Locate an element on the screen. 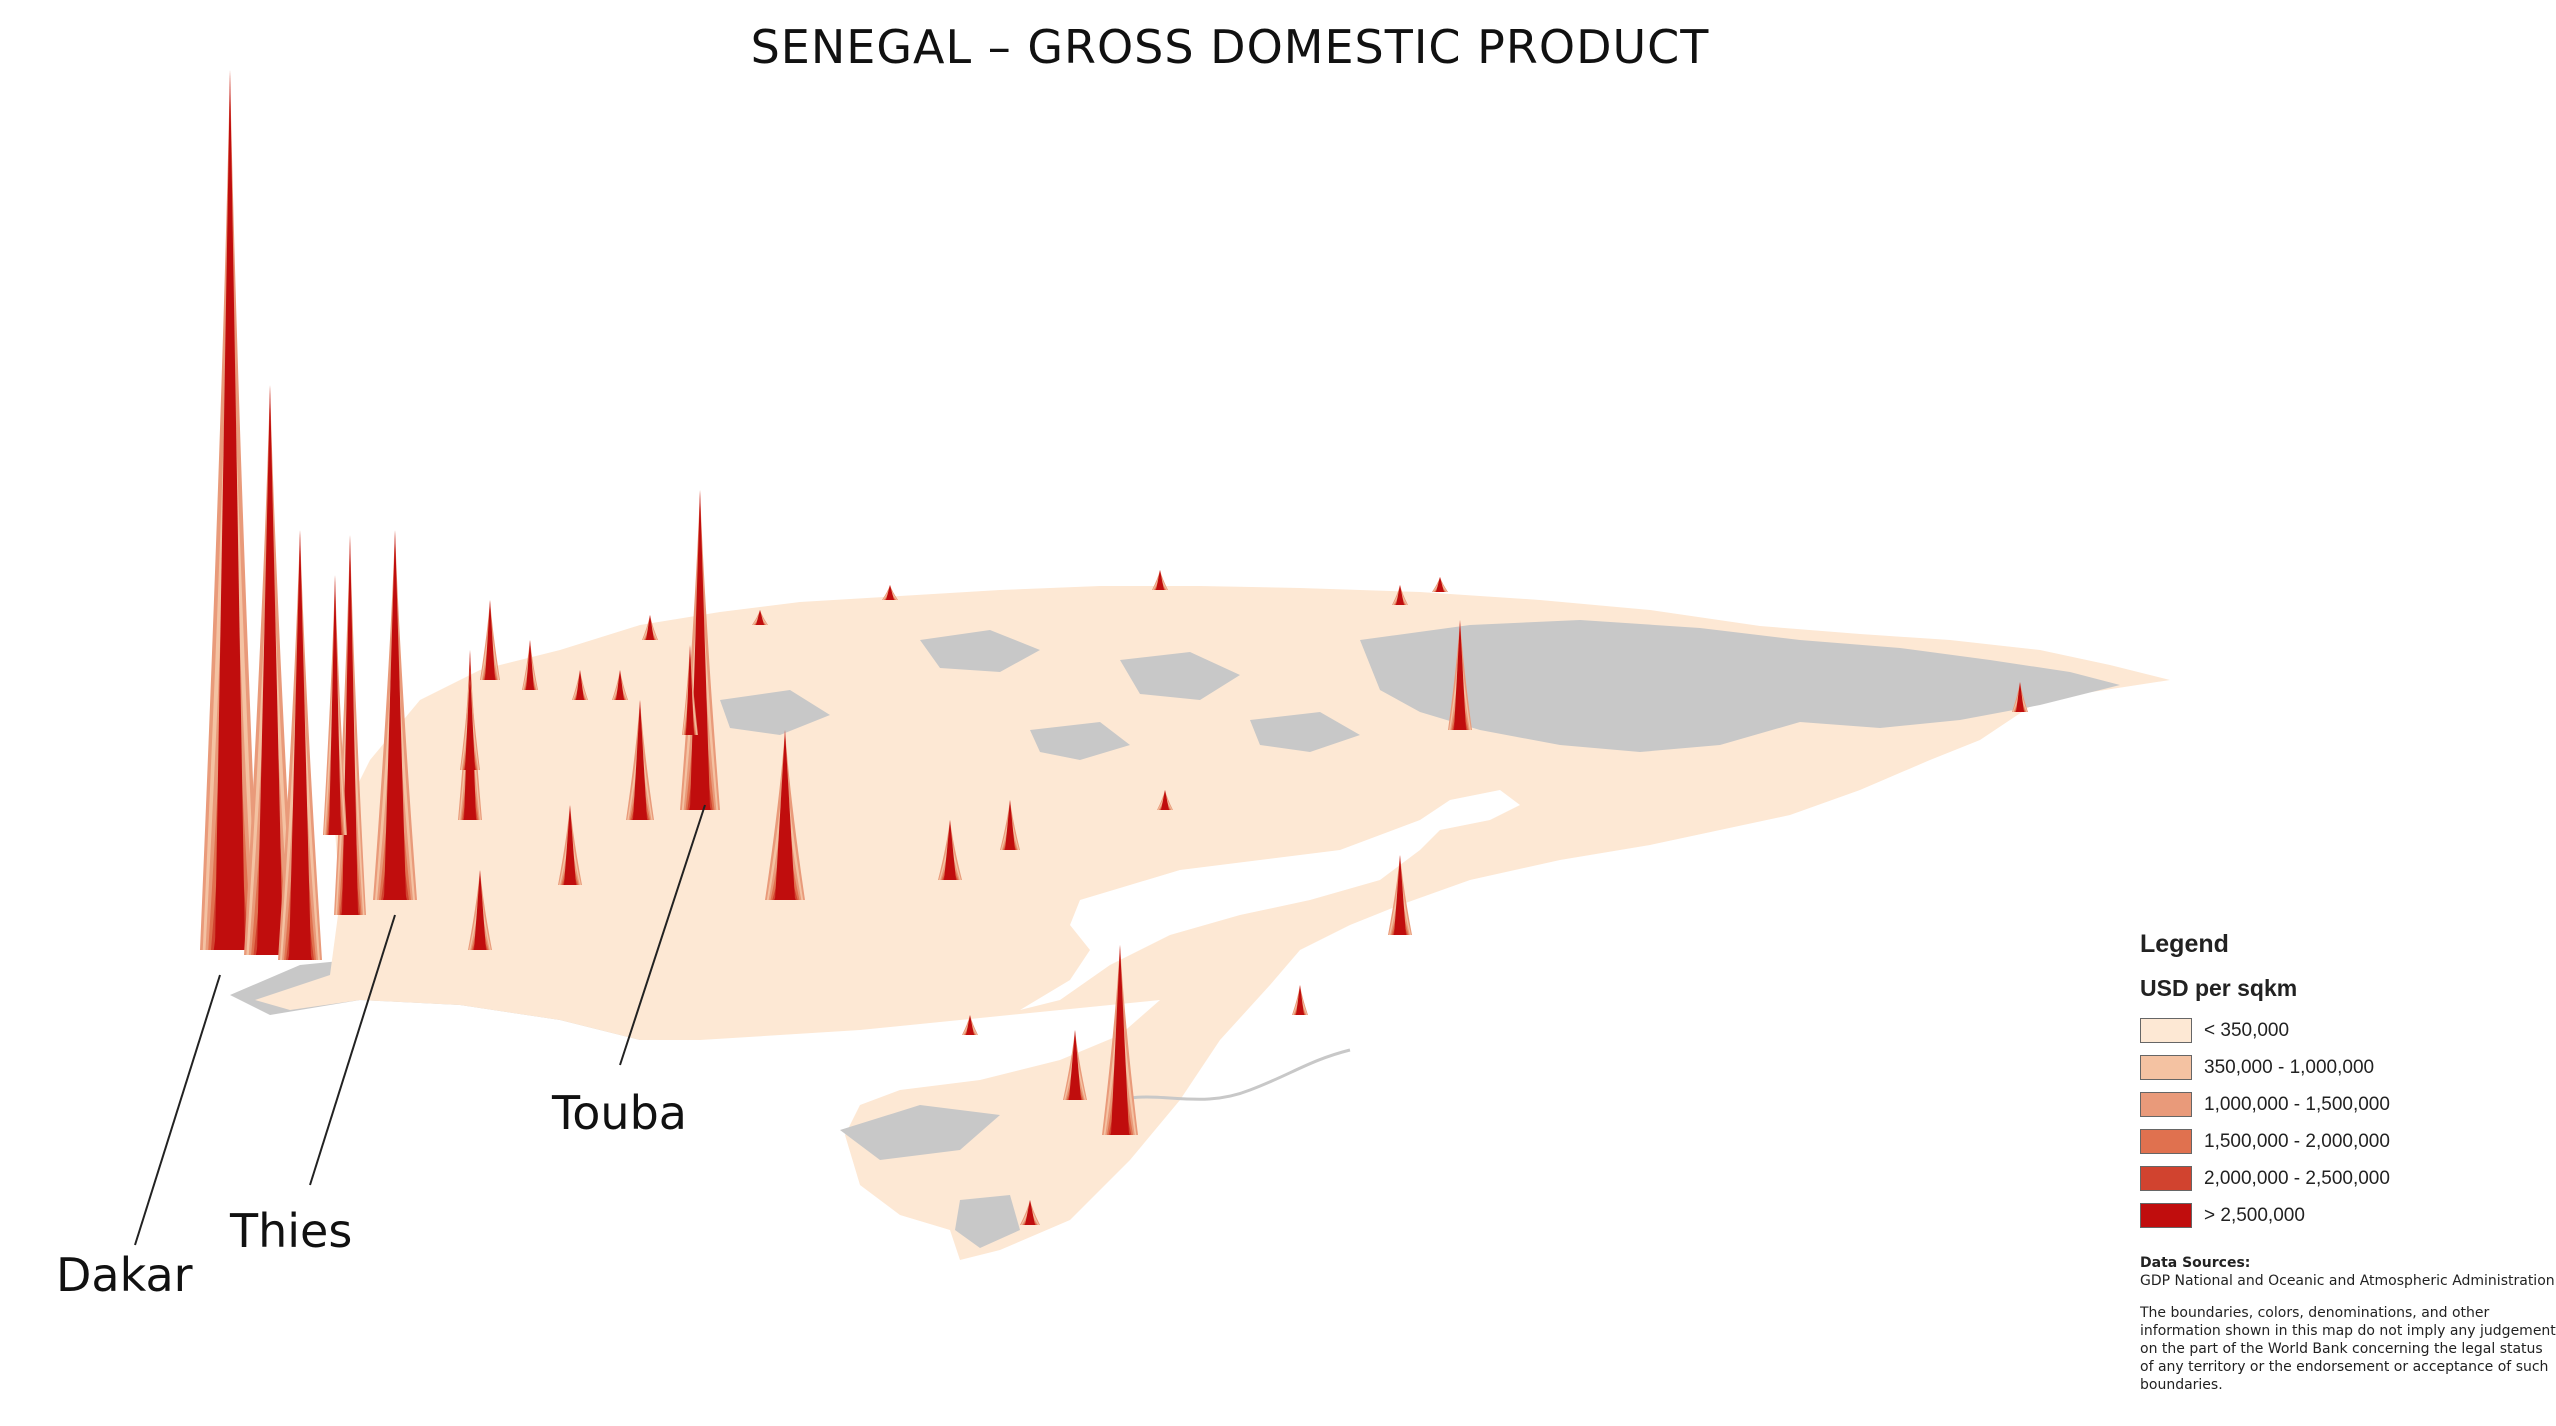 This screenshot has height=1426, width=2556. legend-item-label: < 350,000 is located at coordinates (2247, 1030).